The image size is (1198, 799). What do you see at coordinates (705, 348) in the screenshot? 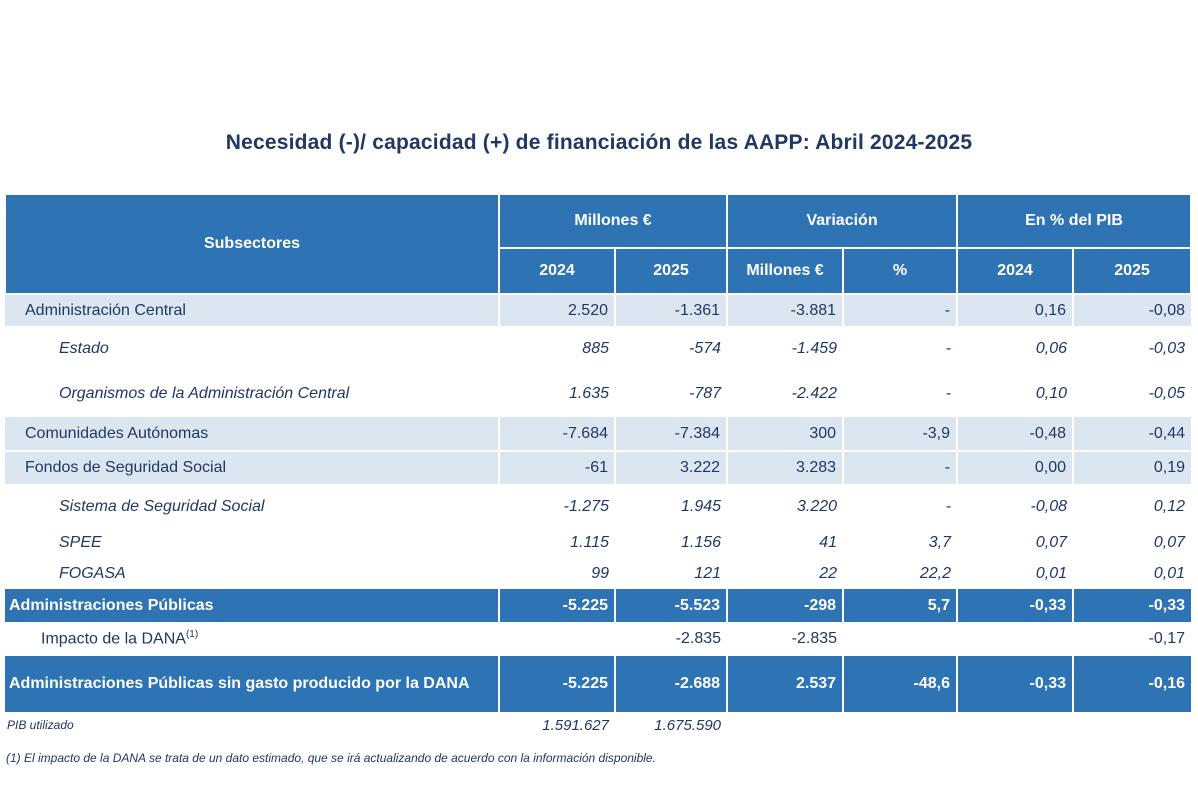
I see `cell-millones-2025: -574` at bounding box center [705, 348].